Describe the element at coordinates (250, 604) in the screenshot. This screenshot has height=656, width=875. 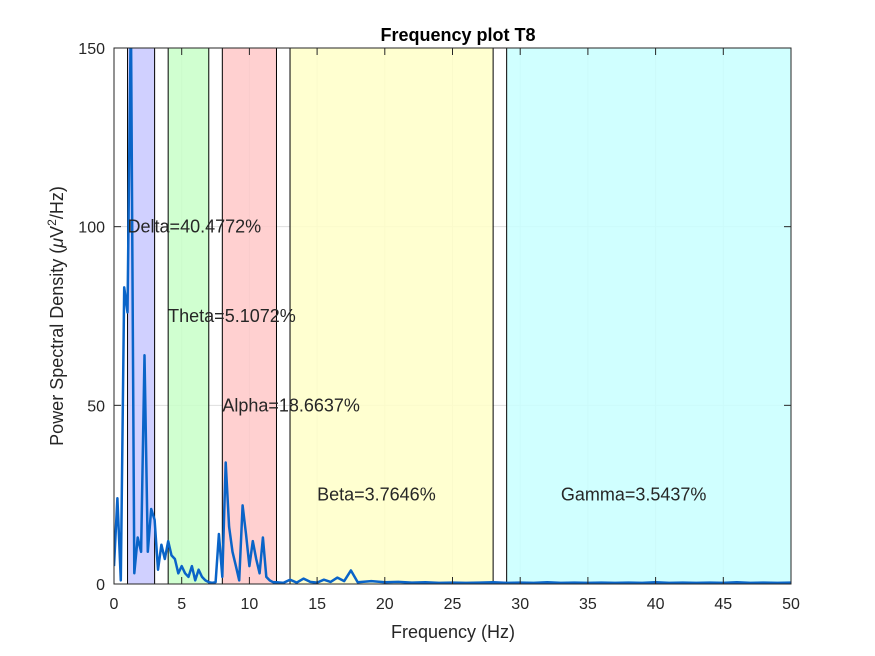
I see `x-tick-label: 10` at that location.